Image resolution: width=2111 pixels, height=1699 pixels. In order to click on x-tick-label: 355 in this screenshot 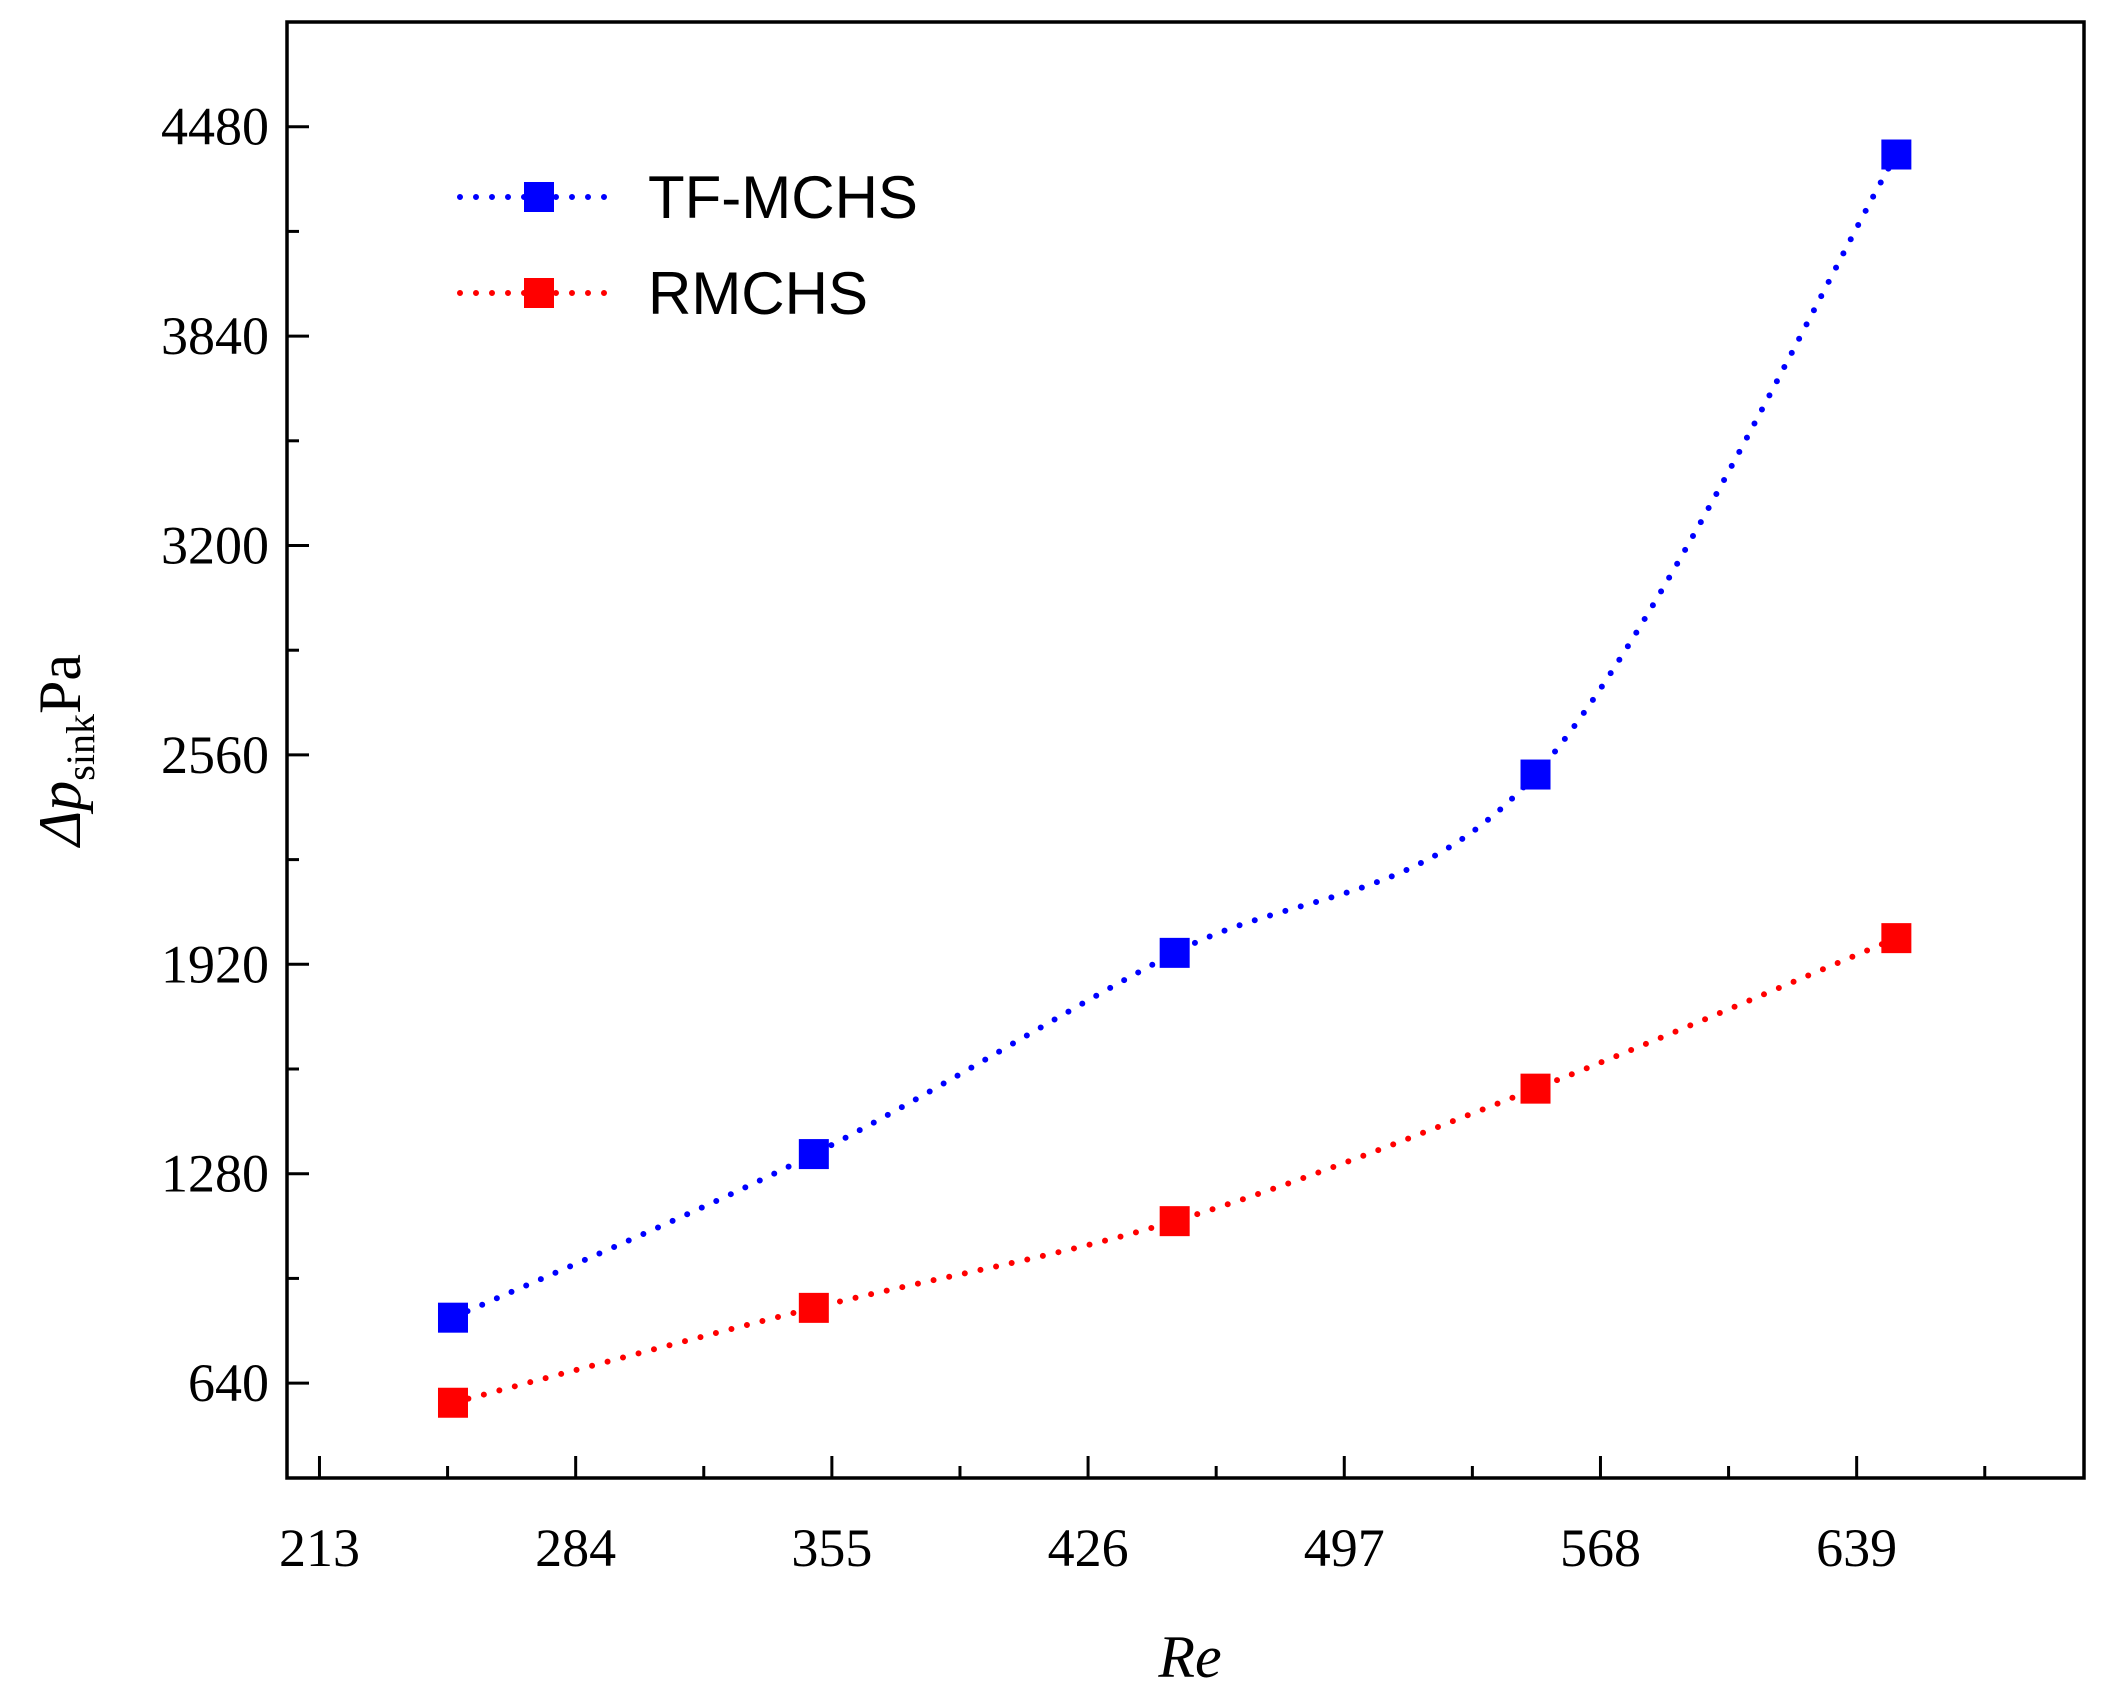, I will do `click(831, 1548)`.